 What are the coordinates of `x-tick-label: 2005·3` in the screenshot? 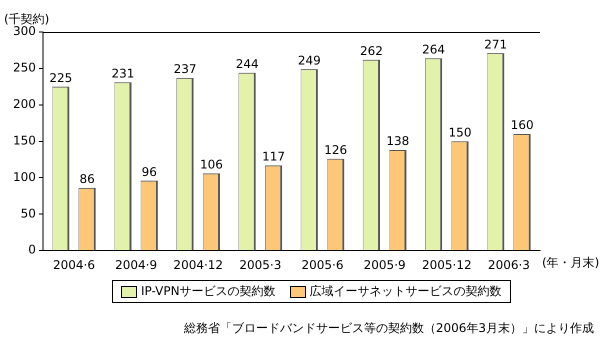 It's located at (260, 265).